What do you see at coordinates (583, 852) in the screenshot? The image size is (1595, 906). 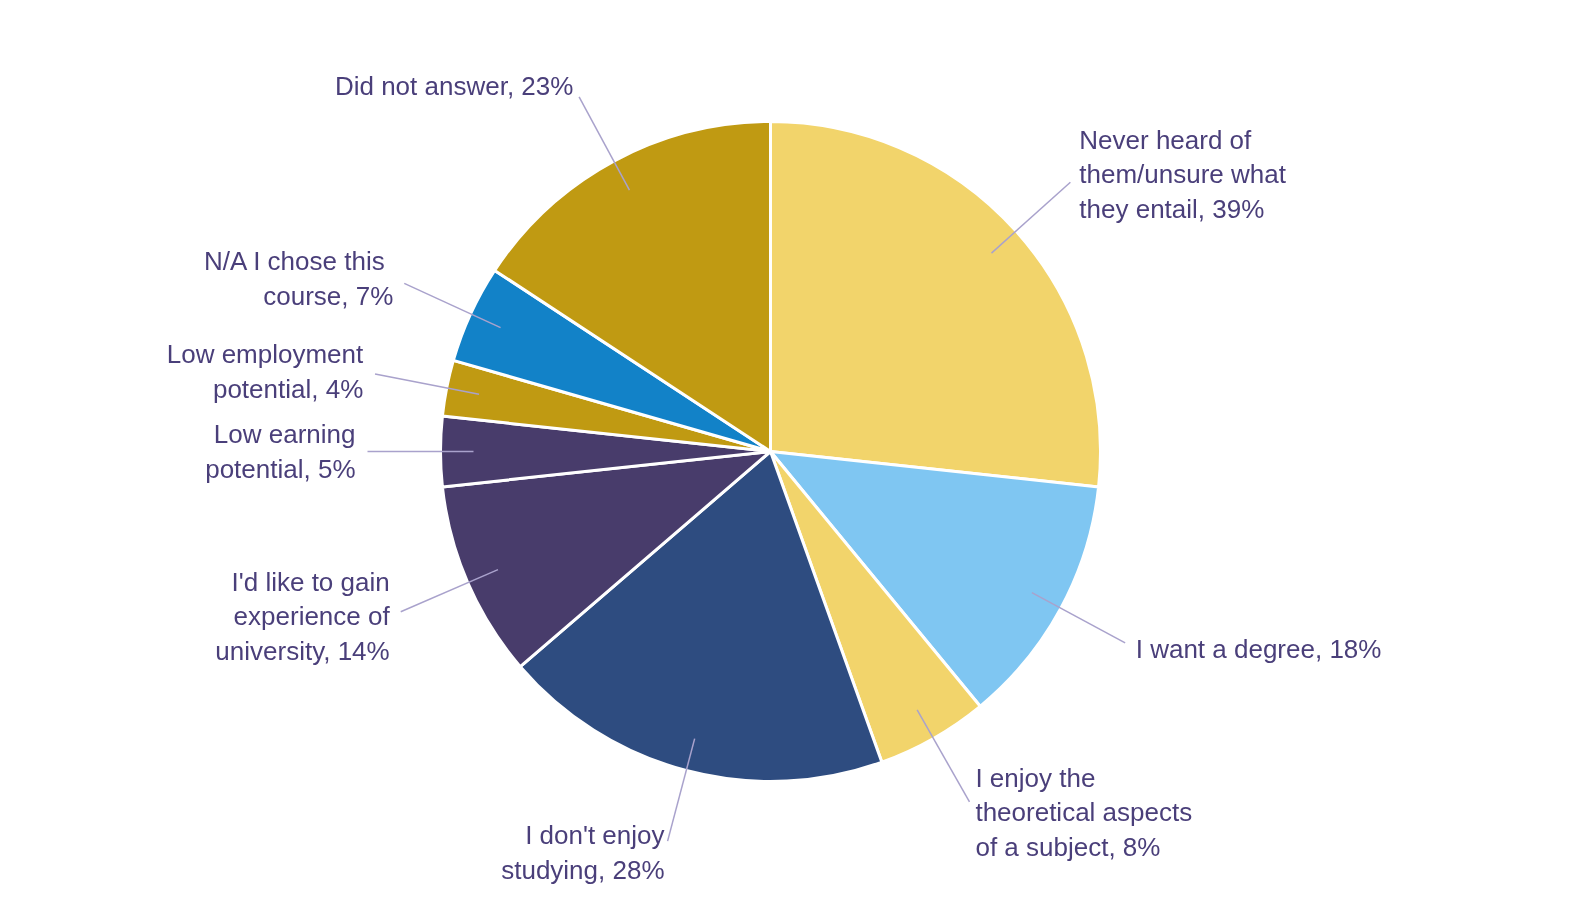 I see `slice-label: I don't enjoy studying, 28%` at bounding box center [583, 852].